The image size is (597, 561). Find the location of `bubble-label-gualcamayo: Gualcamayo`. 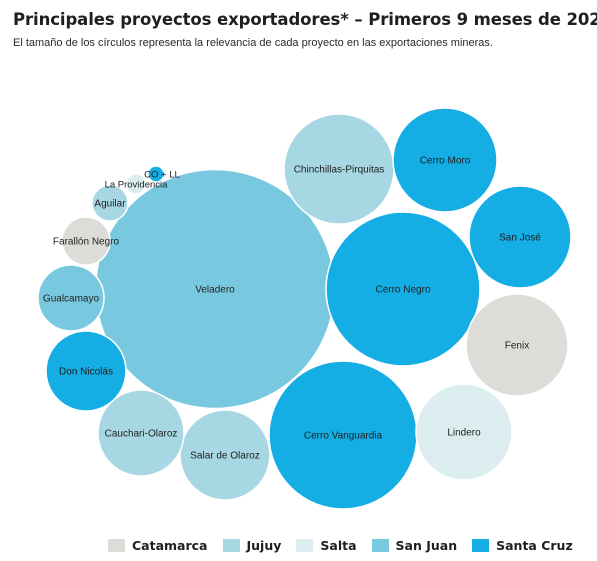

bubble-label-gualcamayo: Gualcamayo is located at coordinates (71, 299).